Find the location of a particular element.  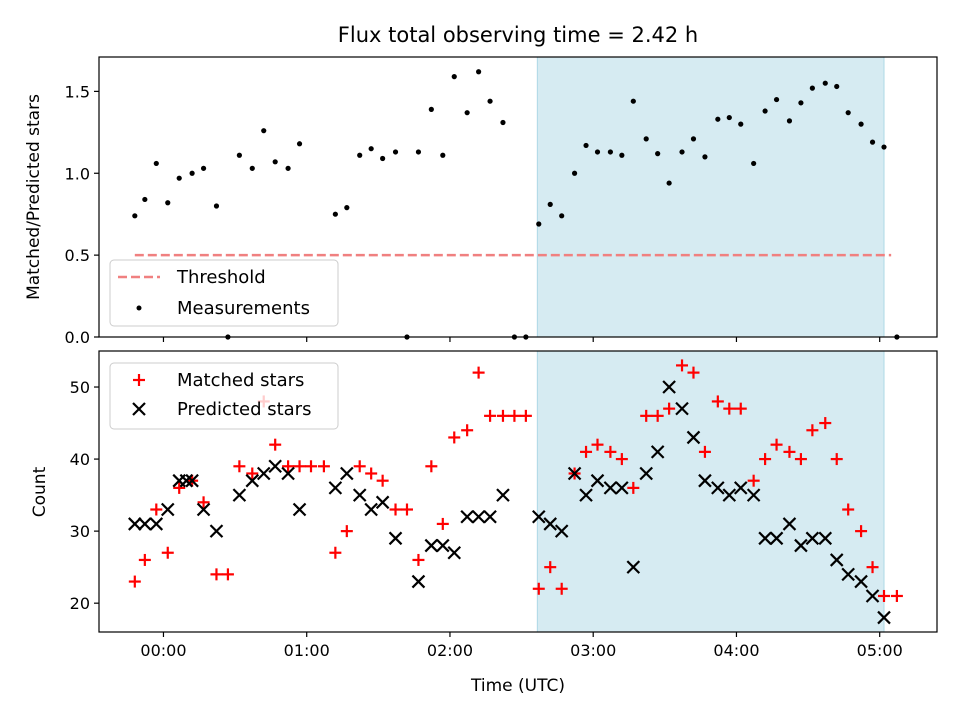

ratio-y-tick-label: 0.5 is located at coordinates (77, 255).